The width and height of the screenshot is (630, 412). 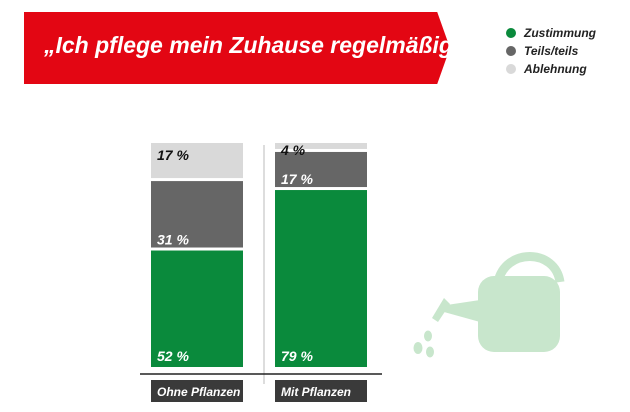 What do you see at coordinates (297, 356) in the screenshot?
I see `data-label-zustimmung-1: 79 %` at bounding box center [297, 356].